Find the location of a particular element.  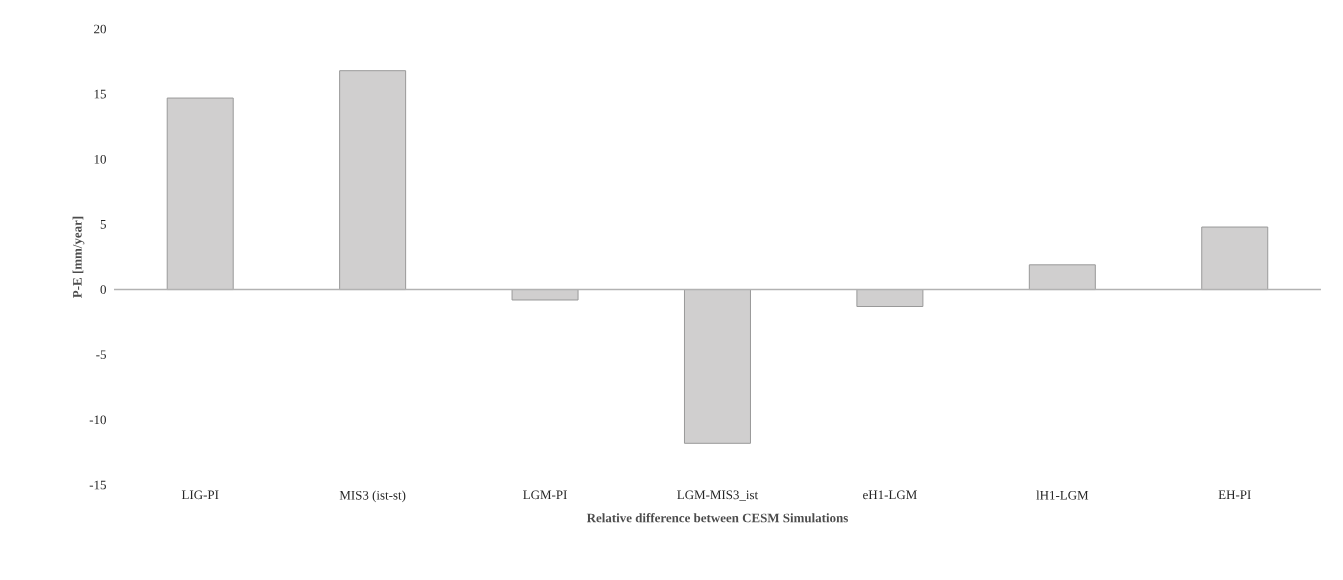

y-tick-label: 20 is located at coordinates (100, 29).